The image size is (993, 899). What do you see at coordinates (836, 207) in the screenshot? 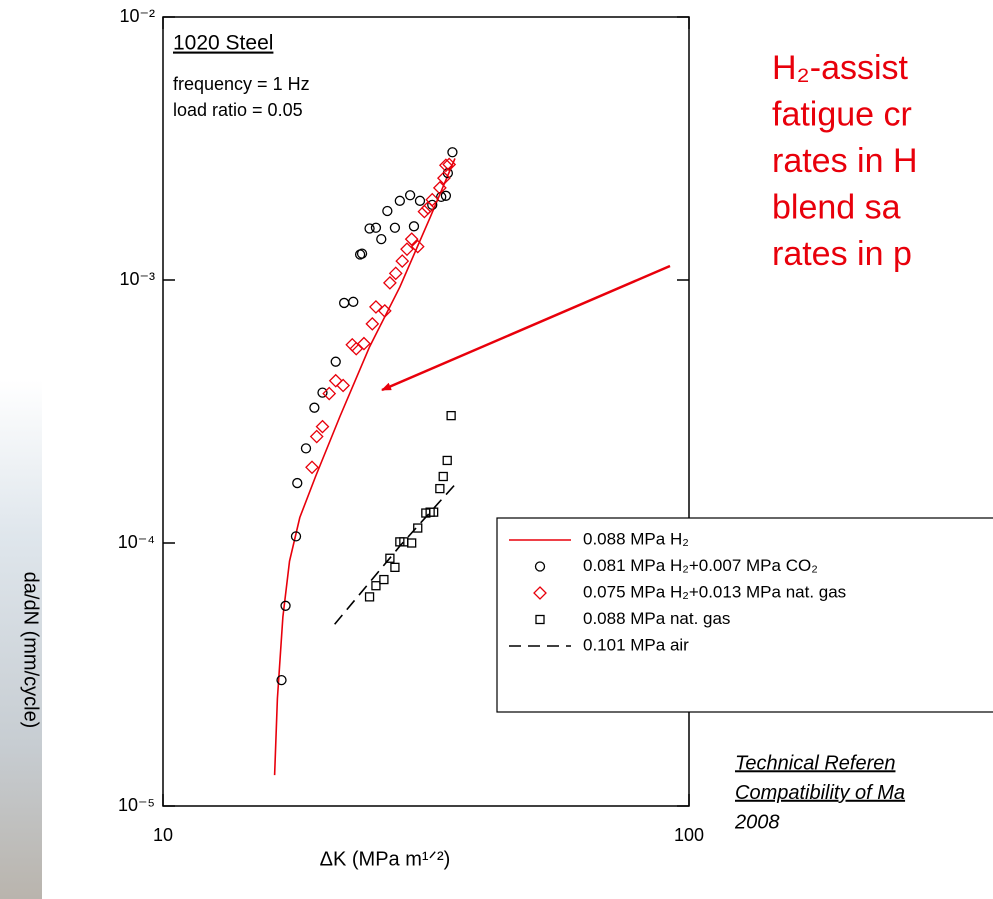
I see `callout-text: blend sa` at bounding box center [836, 207].